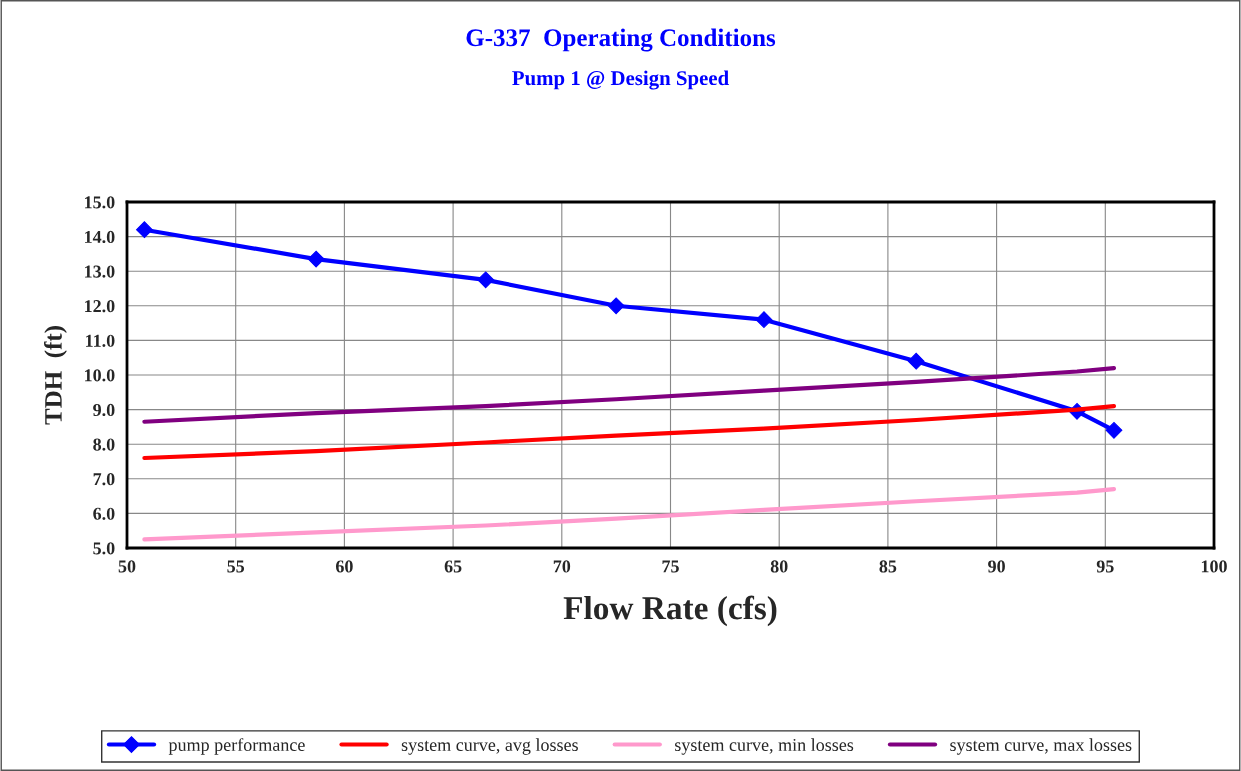 The width and height of the screenshot is (1241, 771). What do you see at coordinates (1214, 566) in the screenshot?
I see `x-tick-label: 100` at bounding box center [1214, 566].